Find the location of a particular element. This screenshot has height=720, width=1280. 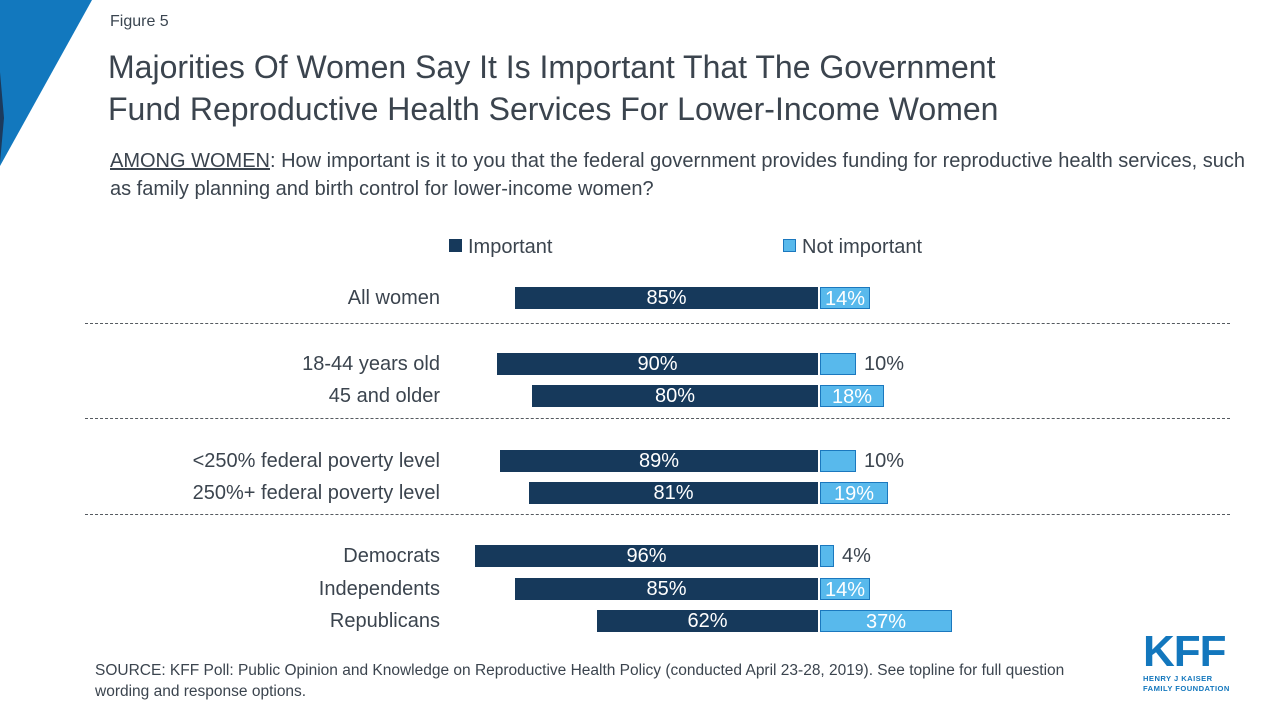

legend-swatch-important is located at coordinates (455, 245).